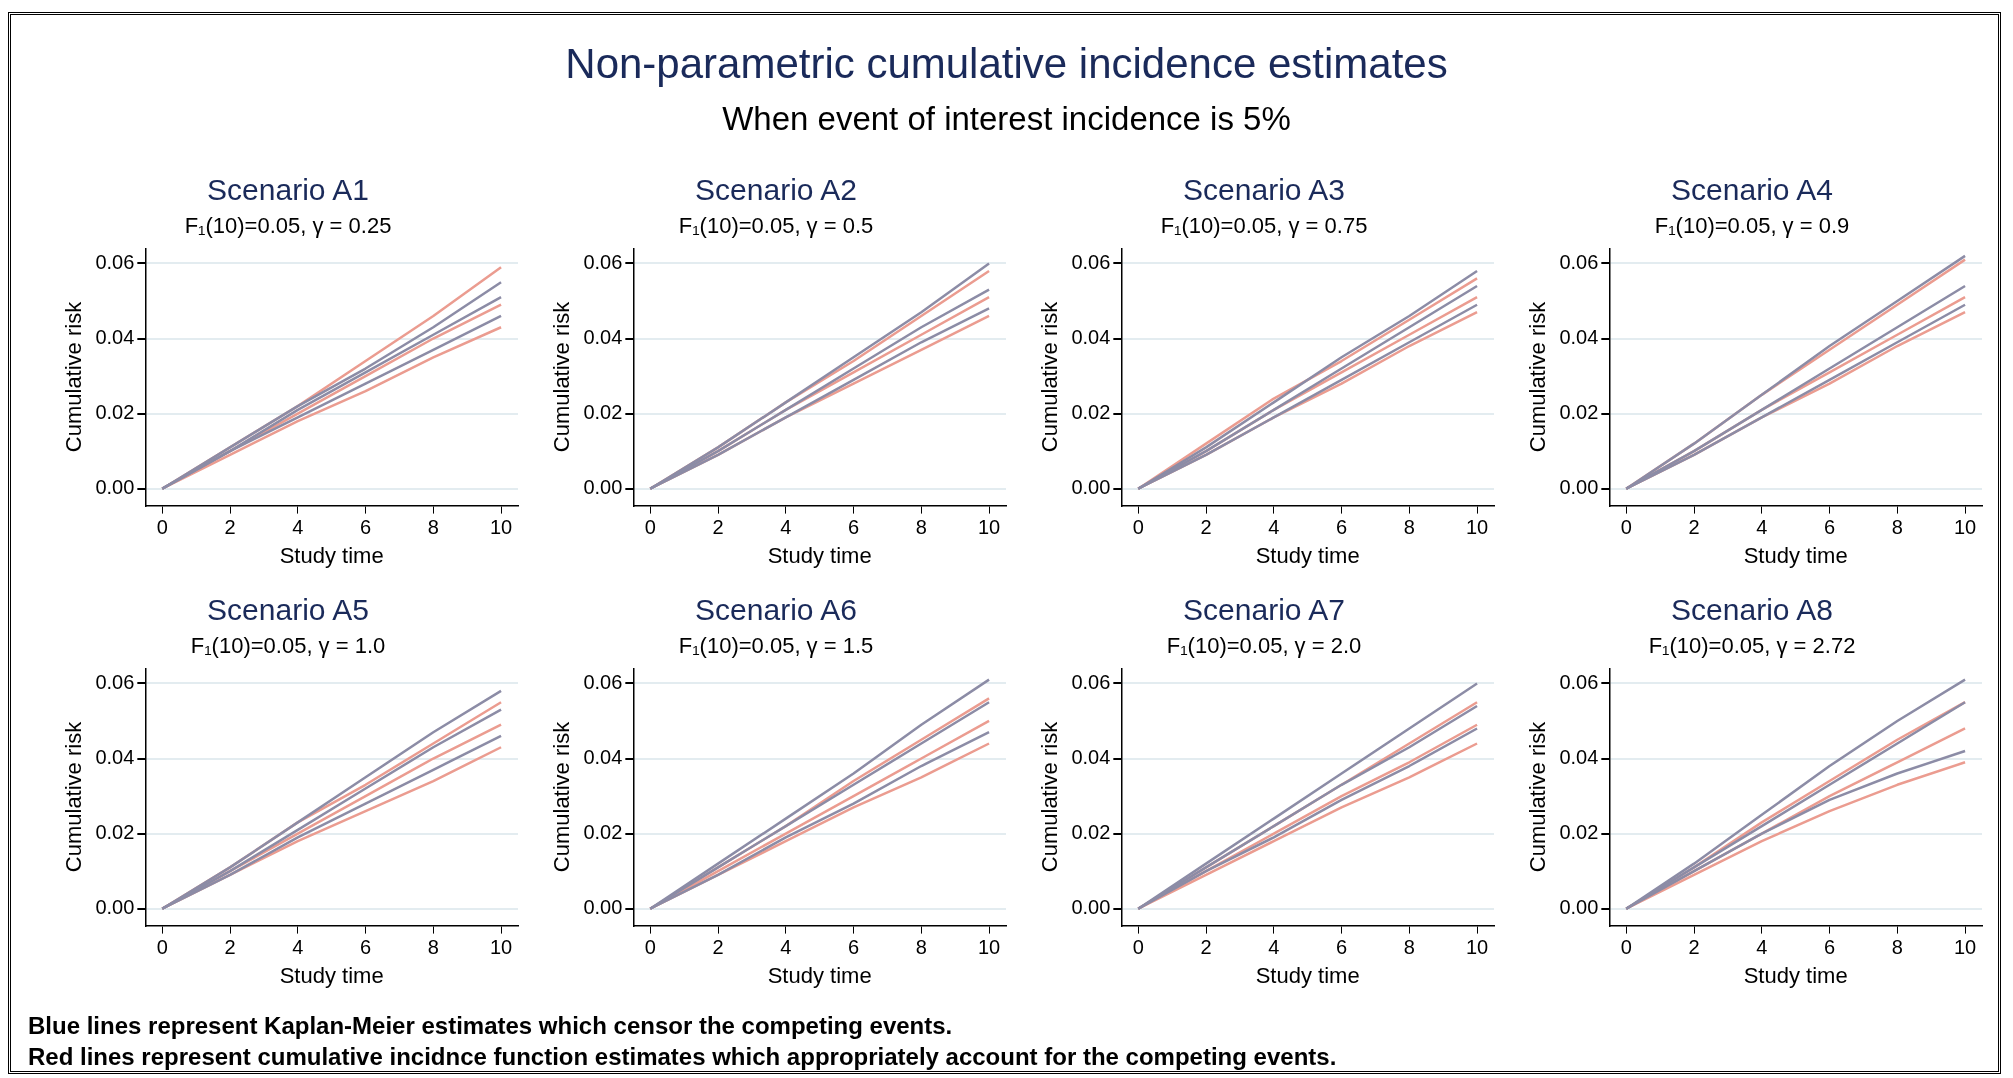 Image resolution: width=2013 pixels, height=1078 pixels. Describe the element at coordinates (1752, 610) in the screenshot. I see `chart-title: Scenario A8` at that location.